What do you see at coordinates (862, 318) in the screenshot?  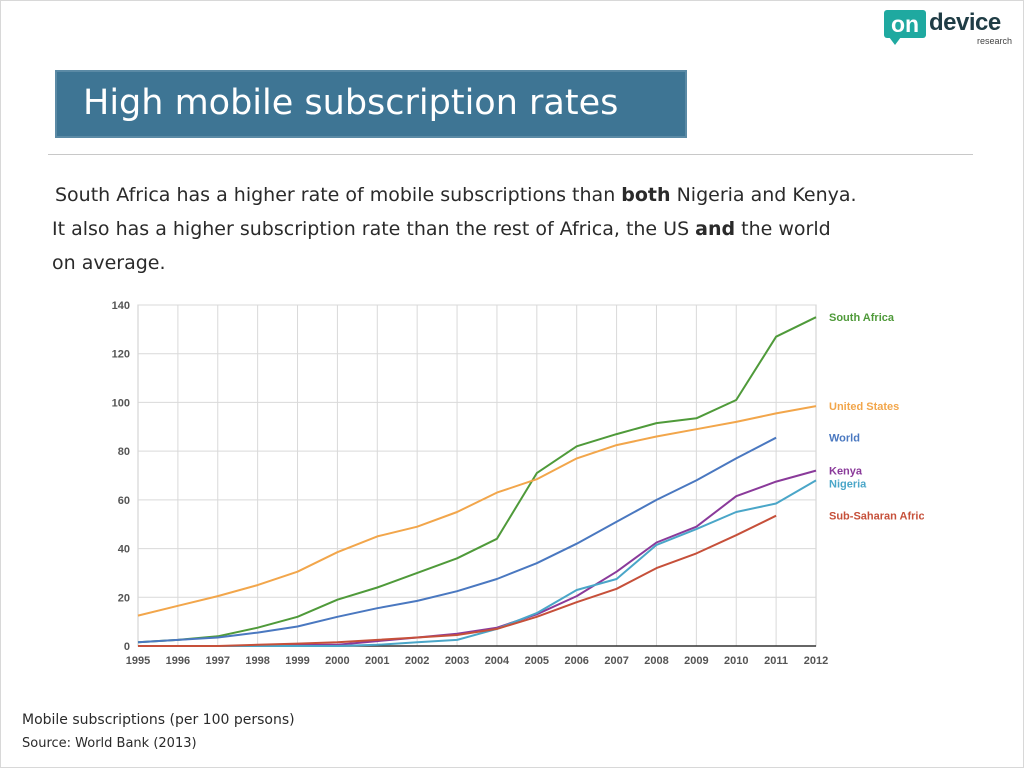 I see `legend-label-south-africa: South Africa` at bounding box center [862, 318].